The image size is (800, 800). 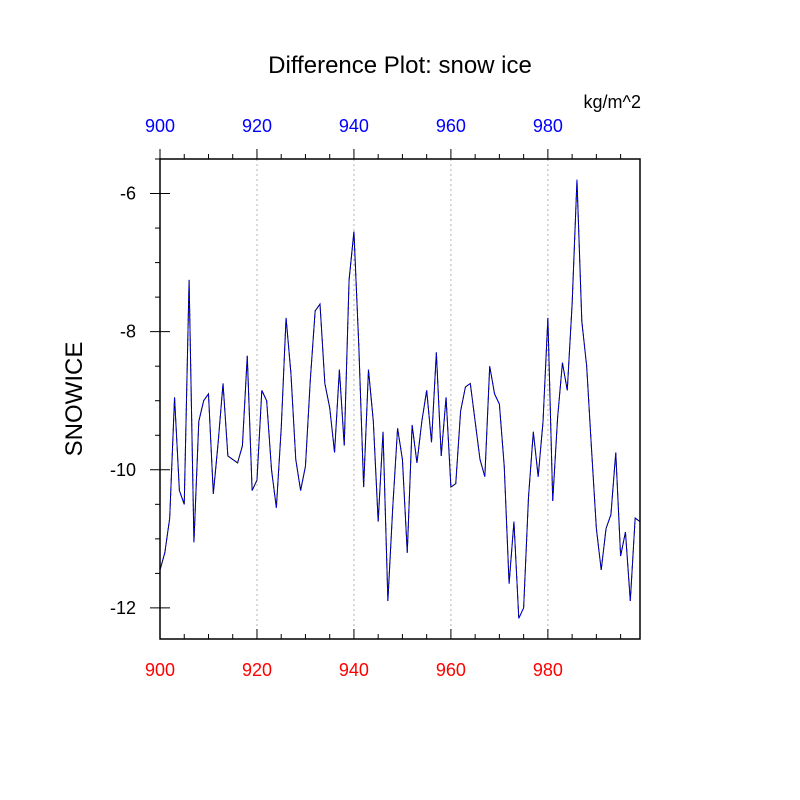 What do you see at coordinates (128, 332) in the screenshot?
I see `y-tick-label: -8` at bounding box center [128, 332].